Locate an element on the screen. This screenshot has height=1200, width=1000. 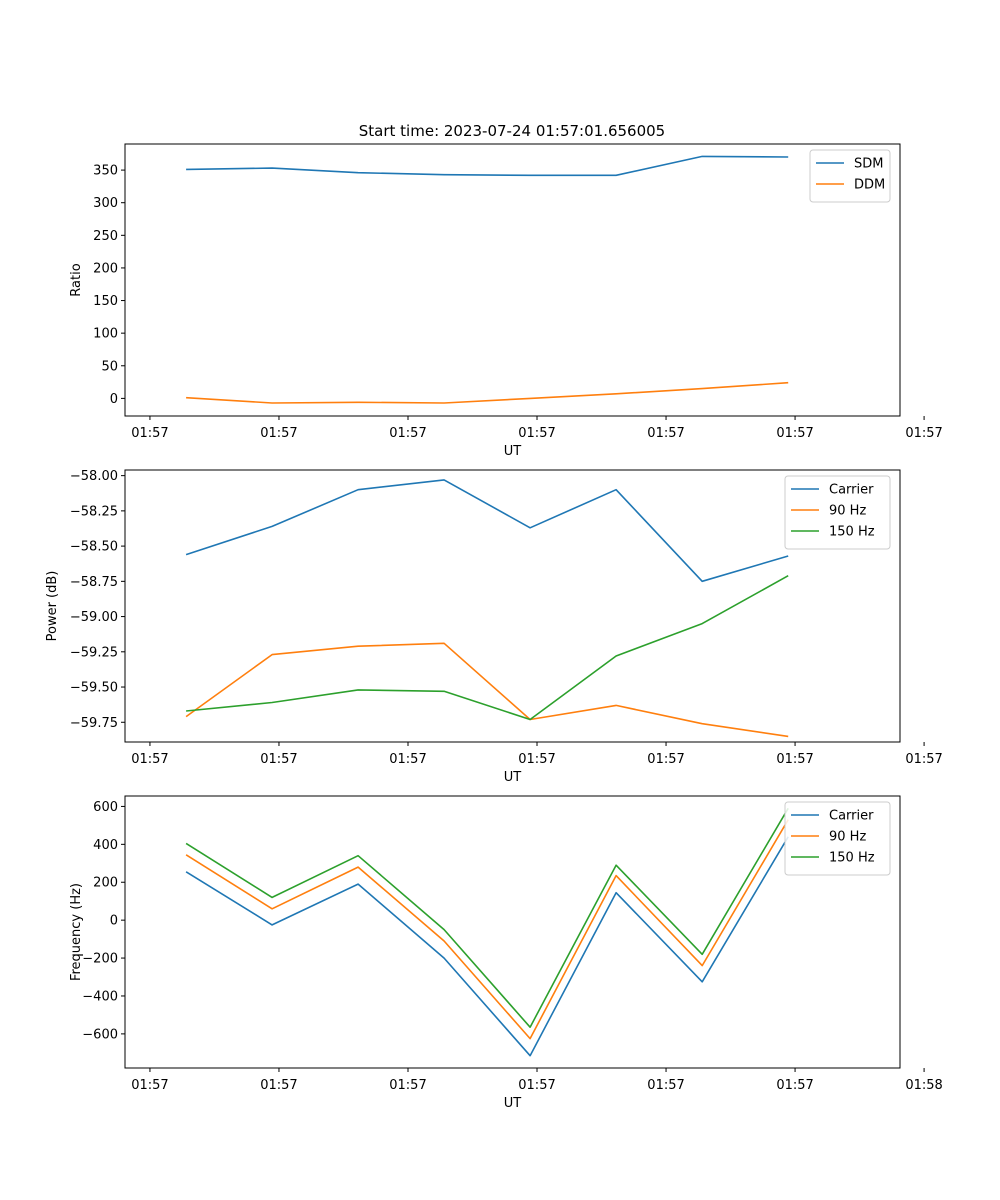
legend: SDM DDM is located at coordinates (850, 176).